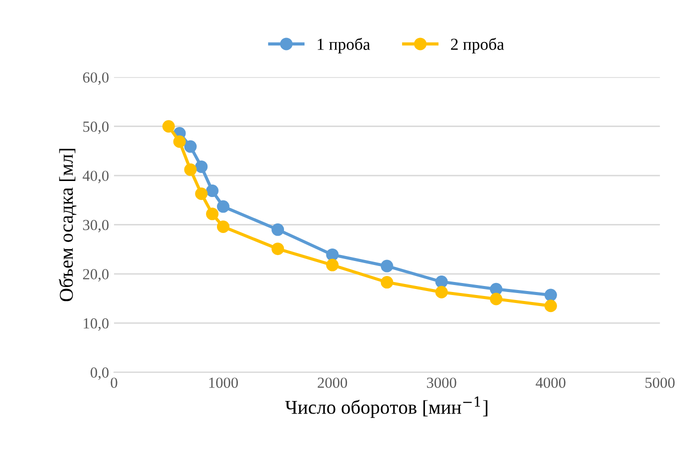 The height and width of the screenshot is (454, 691). Describe the element at coordinates (96, 78) in the screenshot. I see `y-tick-label: 60,0` at that location.